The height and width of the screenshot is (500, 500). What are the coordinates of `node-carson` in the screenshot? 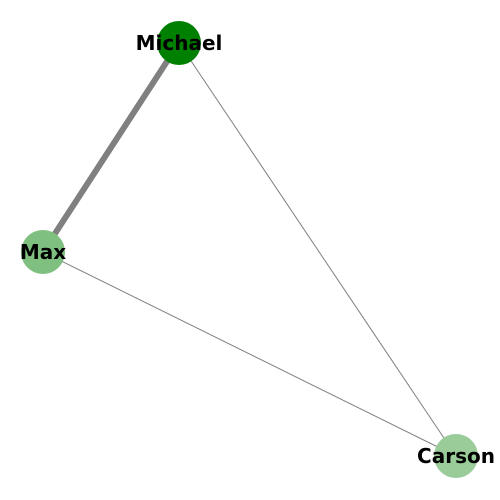 It's located at (456, 456).